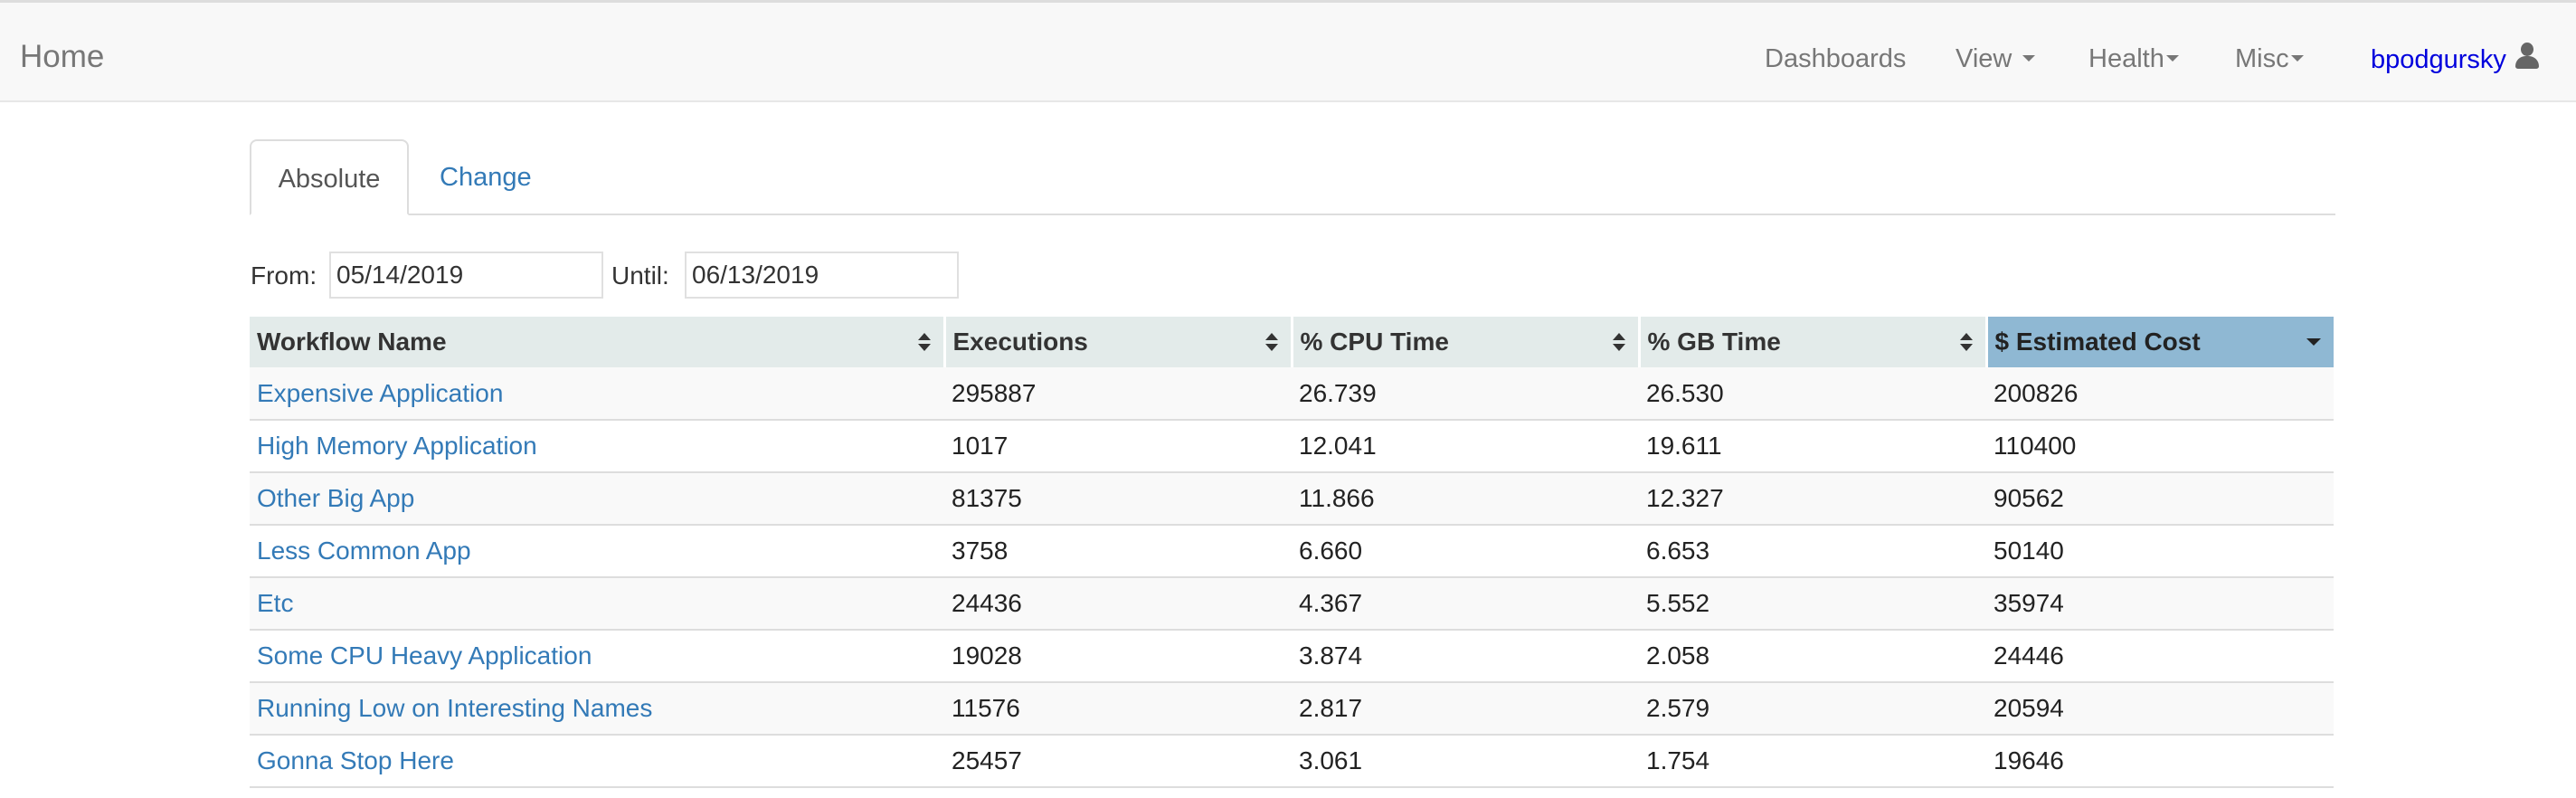  I want to click on nav-health-dropdown: Health, so click(2133, 59).